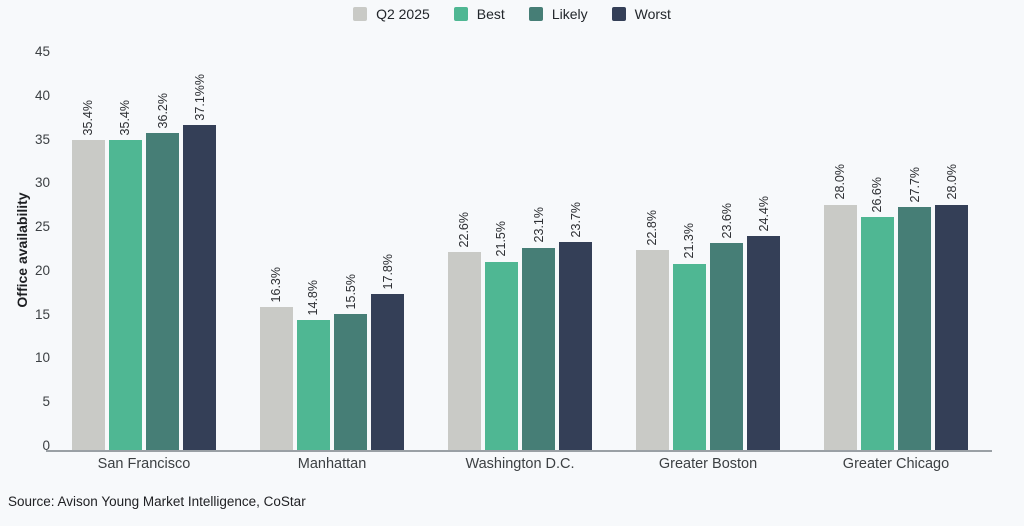 Image resolution: width=1024 pixels, height=526 pixels. Describe the element at coordinates (464, 351) in the screenshot. I see `bar-washington-d-c--q2-2025` at that location.